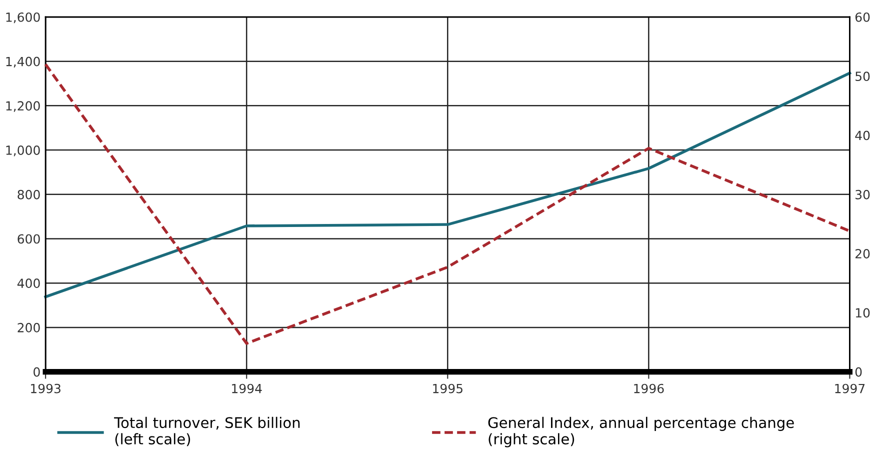 This screenshot has height=459, width=876. Describe the element at coordinates (863, 77) in the screenshot. I see `y2-tick-label: 50` at that location.